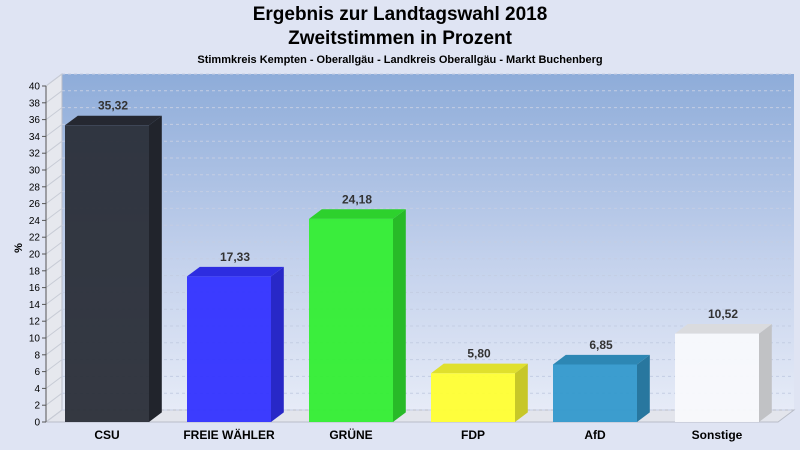 The width and height of the screenshot is (800, 450). Describe the element at coordinates (107, 273) in the screenshot. I see `bar-csu` at that location.